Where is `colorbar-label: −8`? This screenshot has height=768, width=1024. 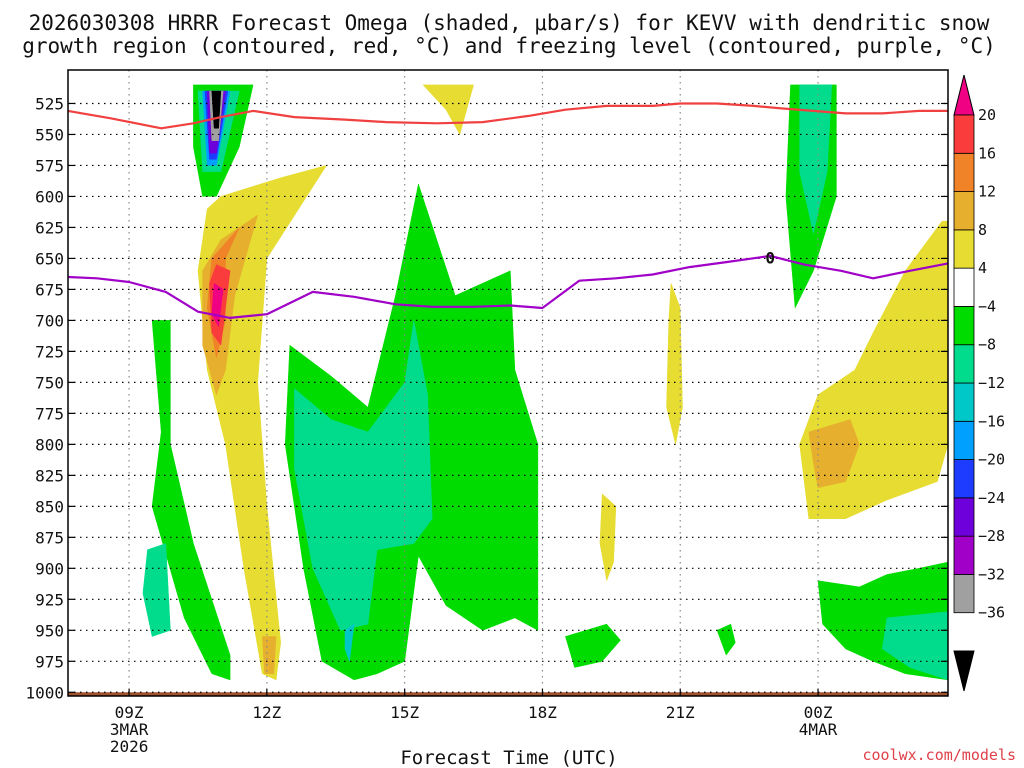
colorbar-label: −8 is located at coordinates (987, 345).